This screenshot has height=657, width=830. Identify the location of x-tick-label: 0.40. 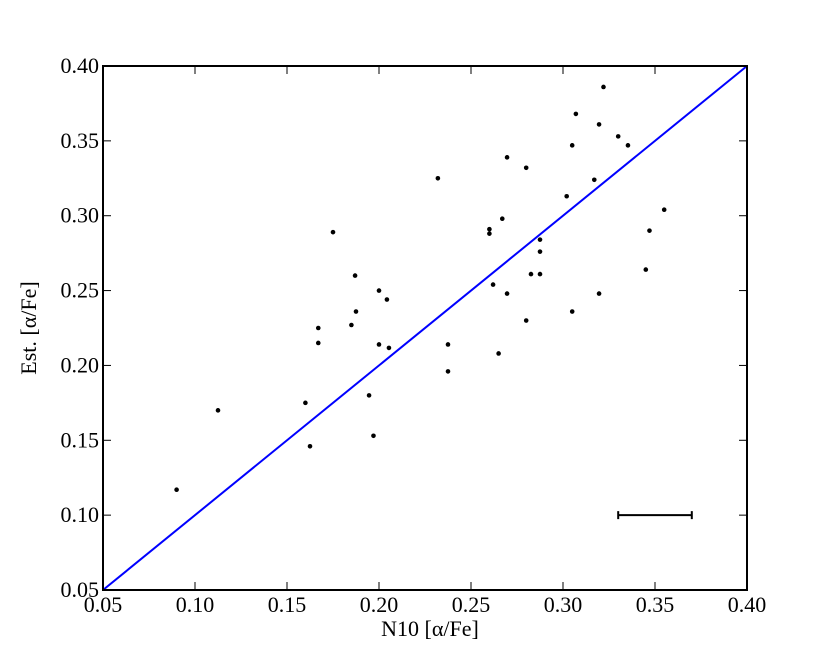
(747, 604).